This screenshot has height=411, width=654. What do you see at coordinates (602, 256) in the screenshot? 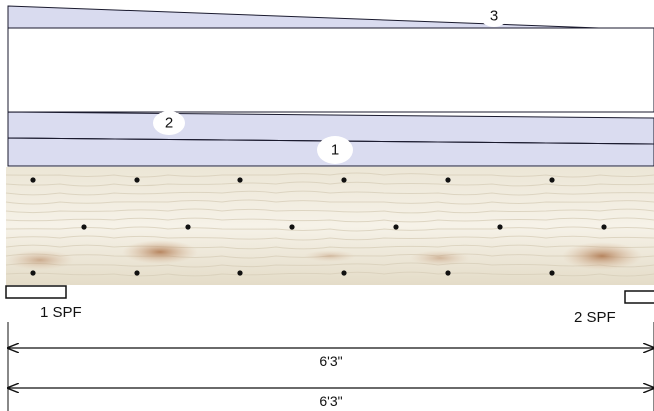
I see `knot-right` at bounding box center [602, 256].